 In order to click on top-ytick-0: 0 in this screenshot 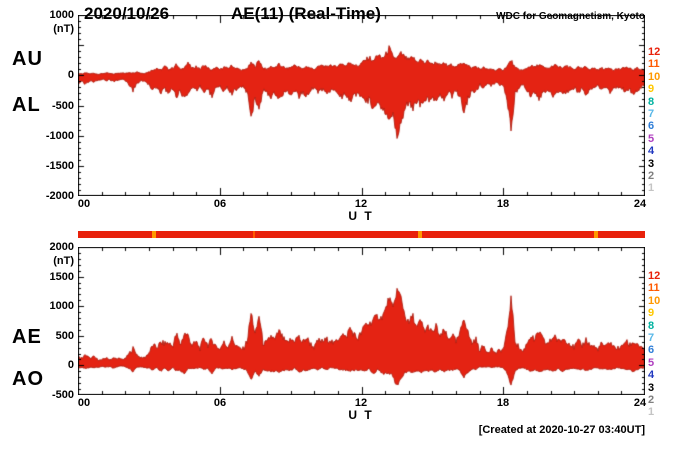, I will do `click(70, 75)`.